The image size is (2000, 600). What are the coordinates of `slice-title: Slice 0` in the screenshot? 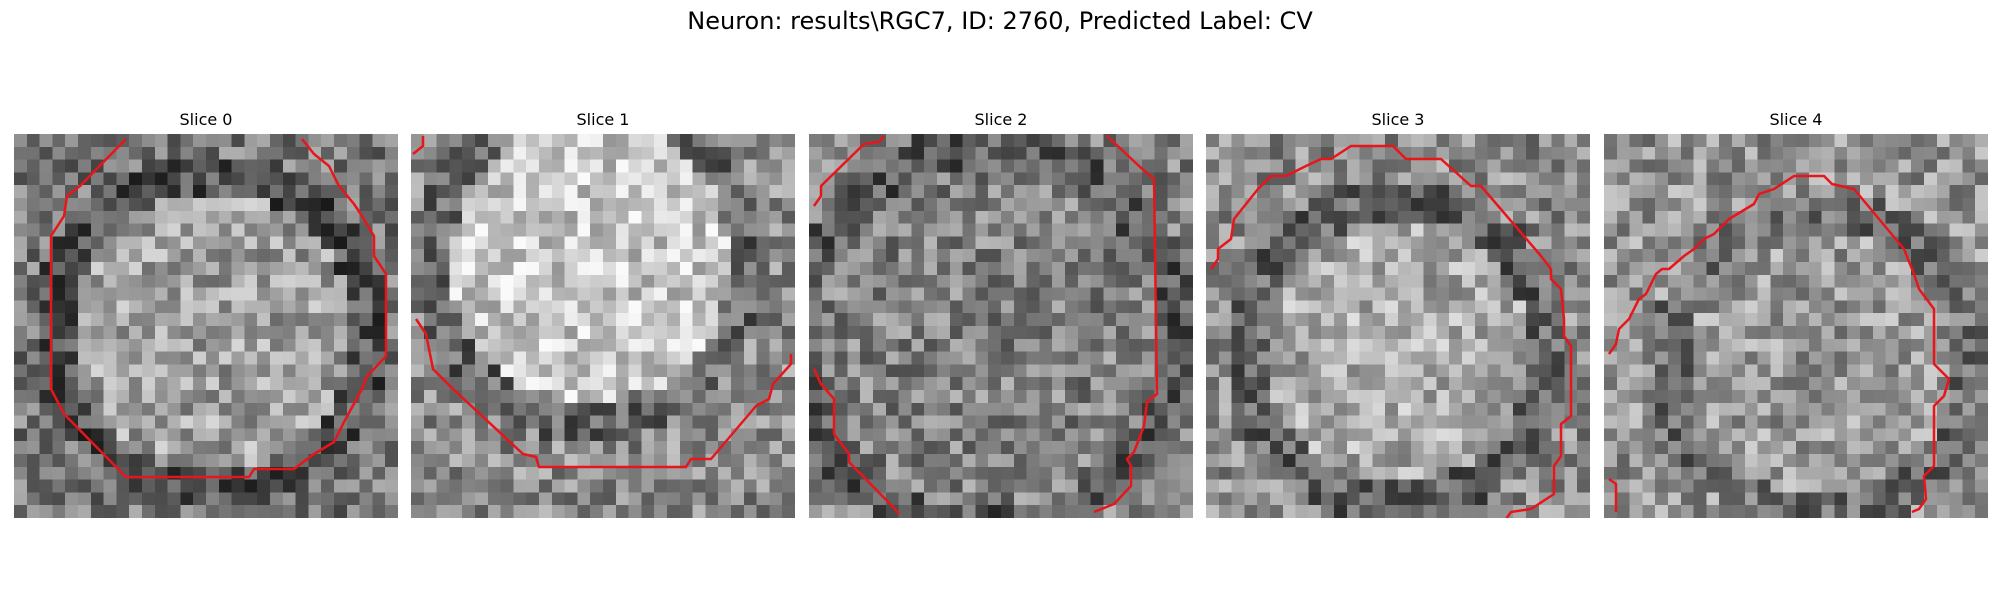 It's located at (206, 119).